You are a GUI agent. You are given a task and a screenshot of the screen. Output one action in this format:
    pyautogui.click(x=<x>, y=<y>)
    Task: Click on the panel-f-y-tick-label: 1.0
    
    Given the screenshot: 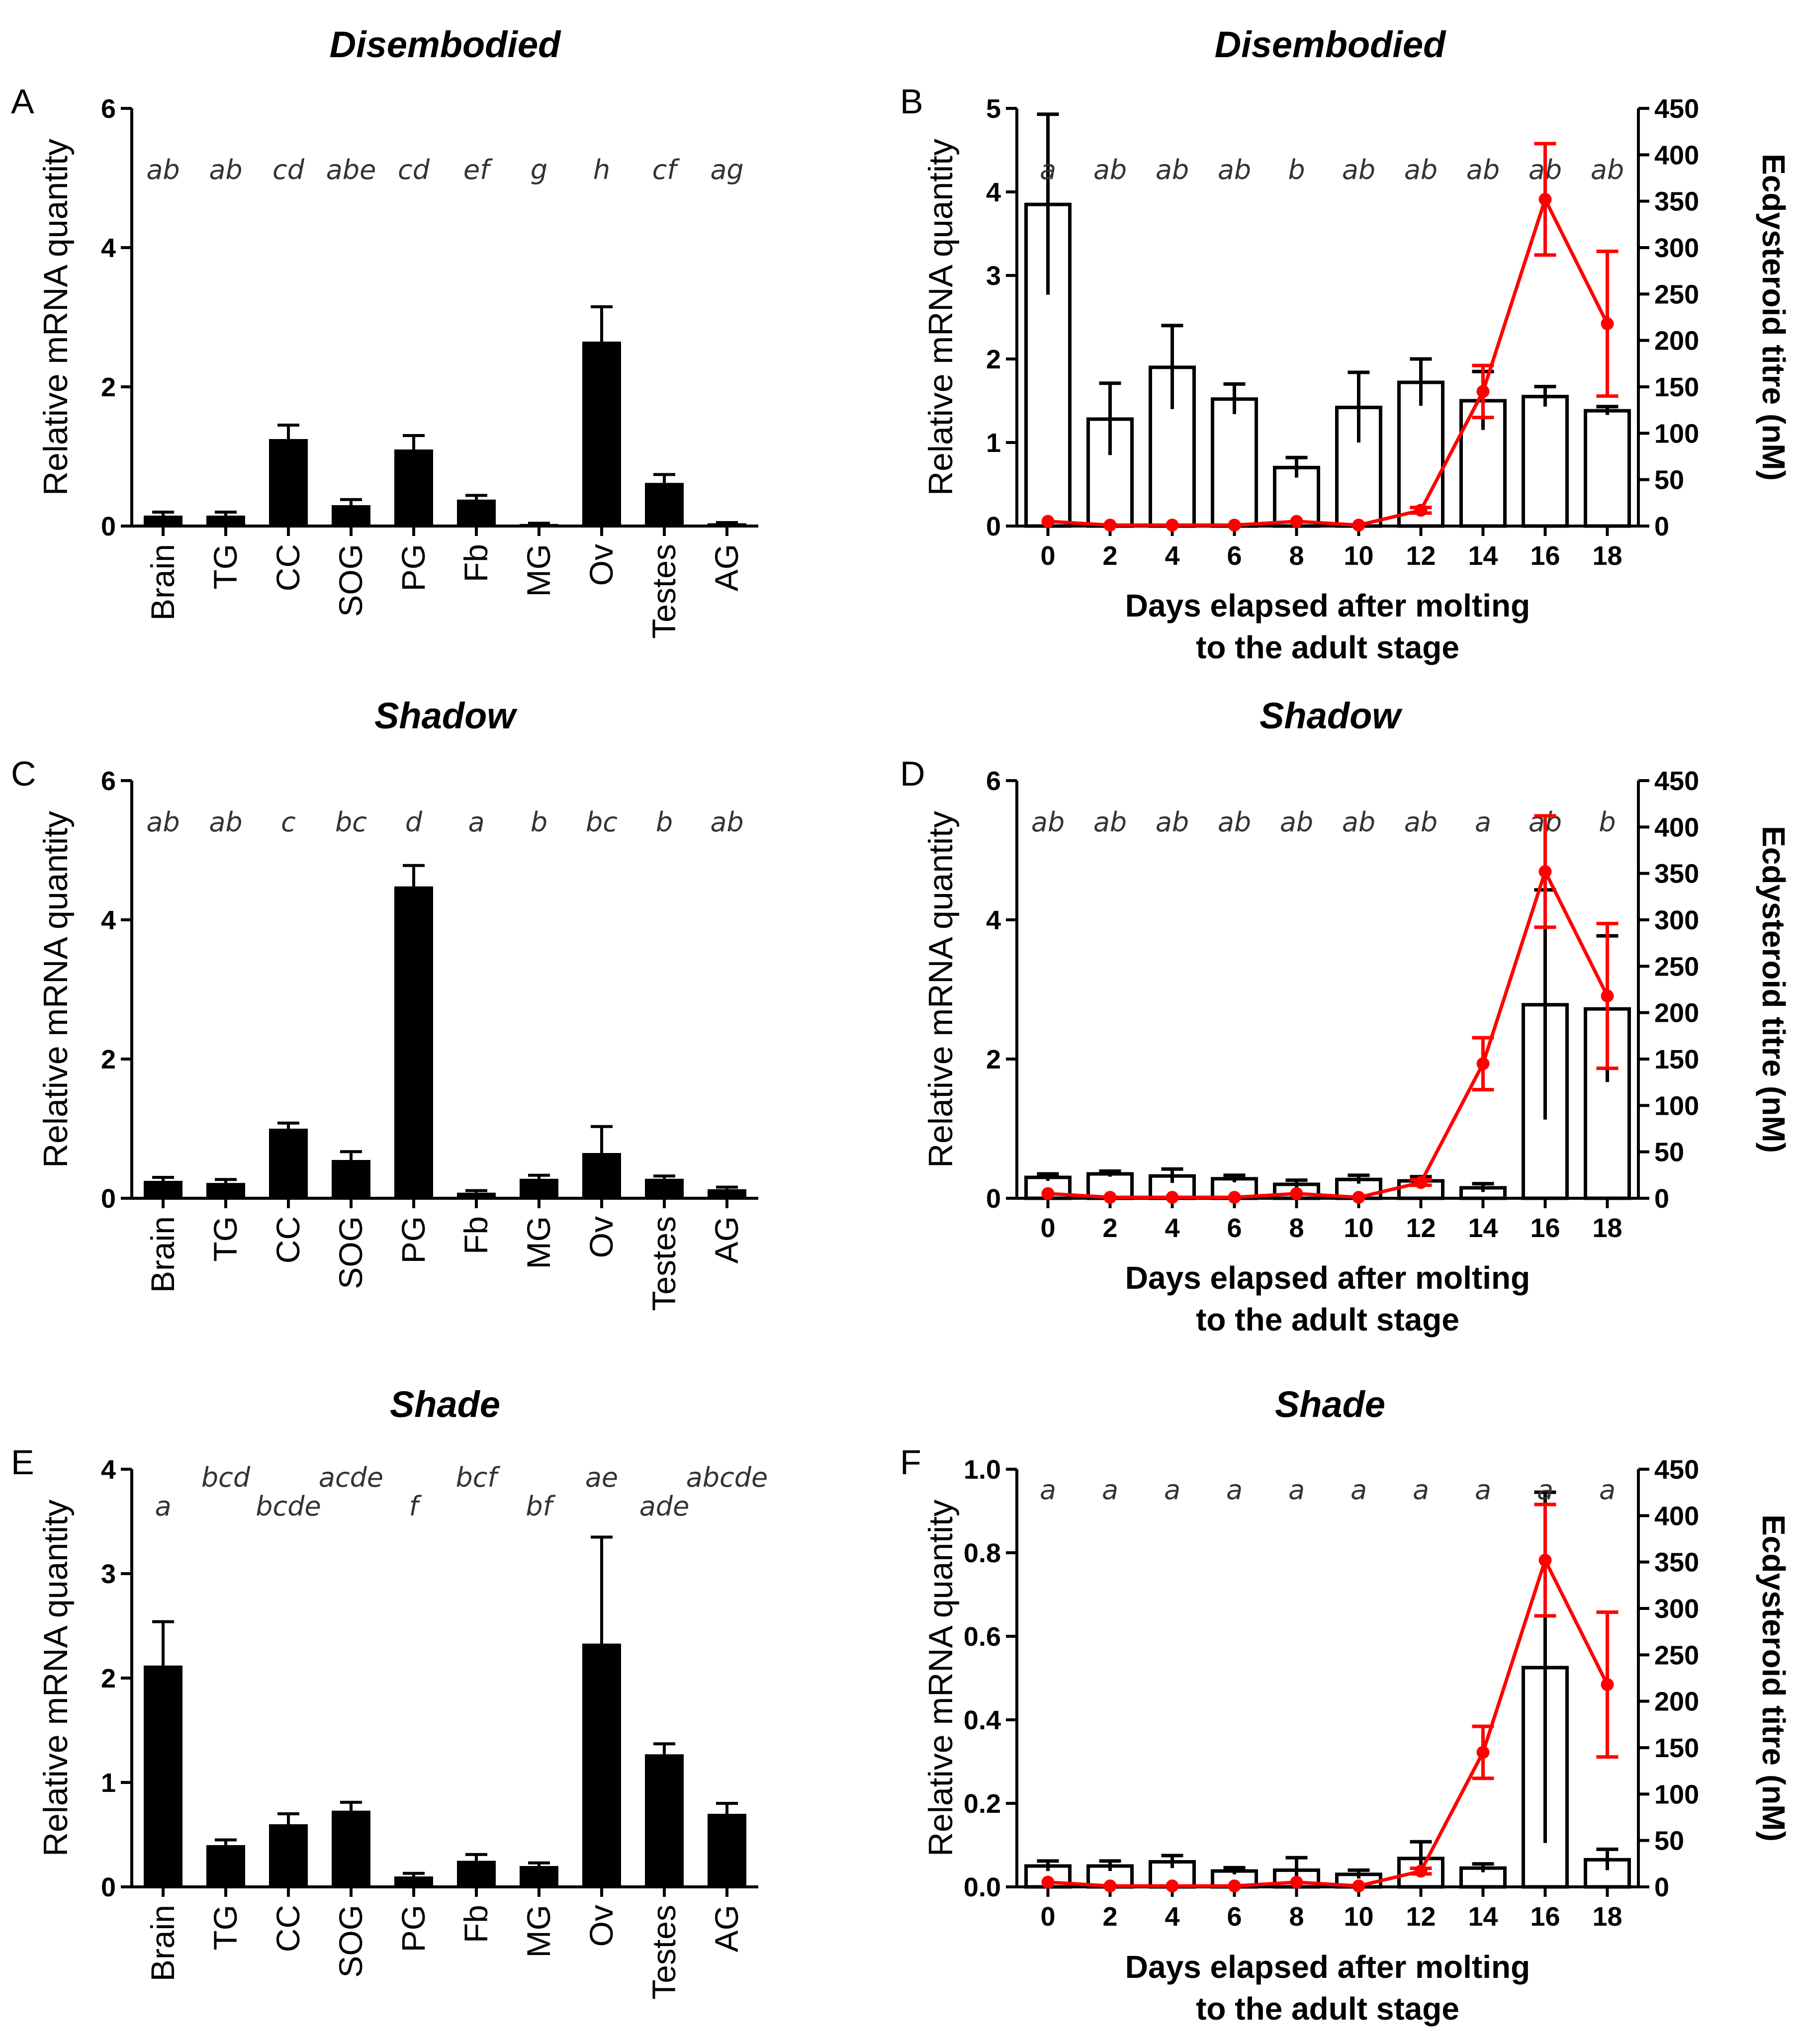 What is the action you would take?
    pyautogui.click(x=982, y=1470)
    